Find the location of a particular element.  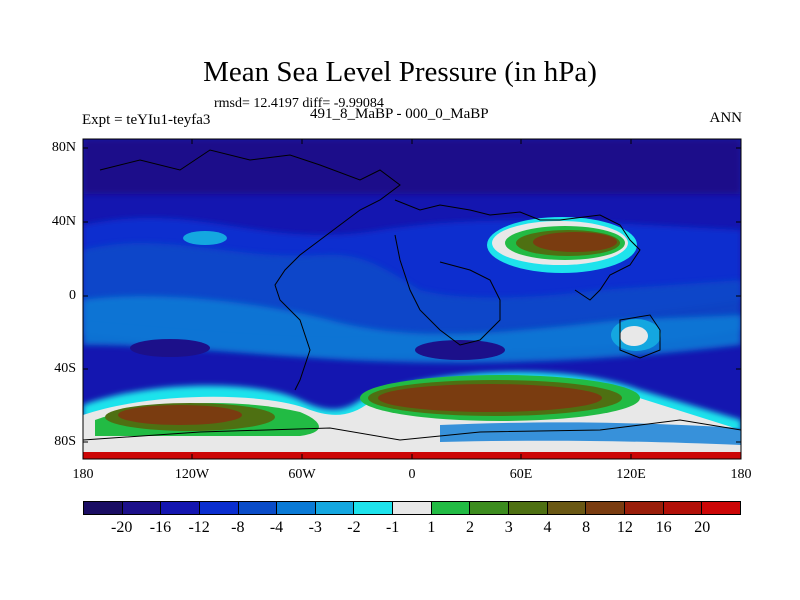

colorbar-label: -16 is located at coordinates (160, 527).